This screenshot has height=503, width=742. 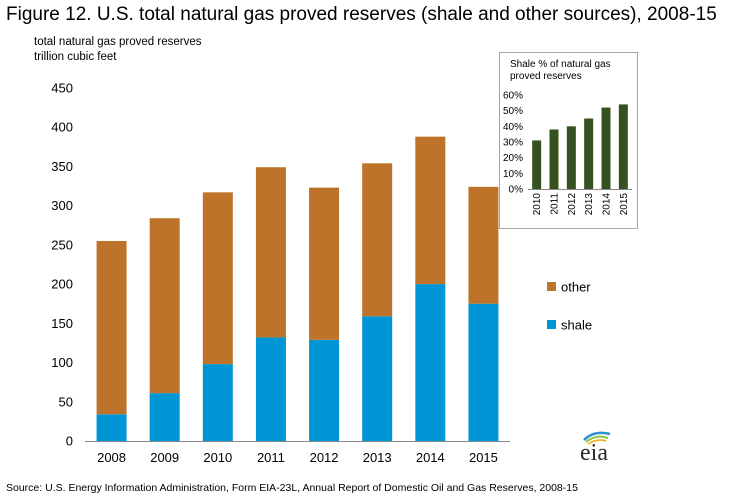 I want to click on bar-shale-2008, so click(x=111, y=427).